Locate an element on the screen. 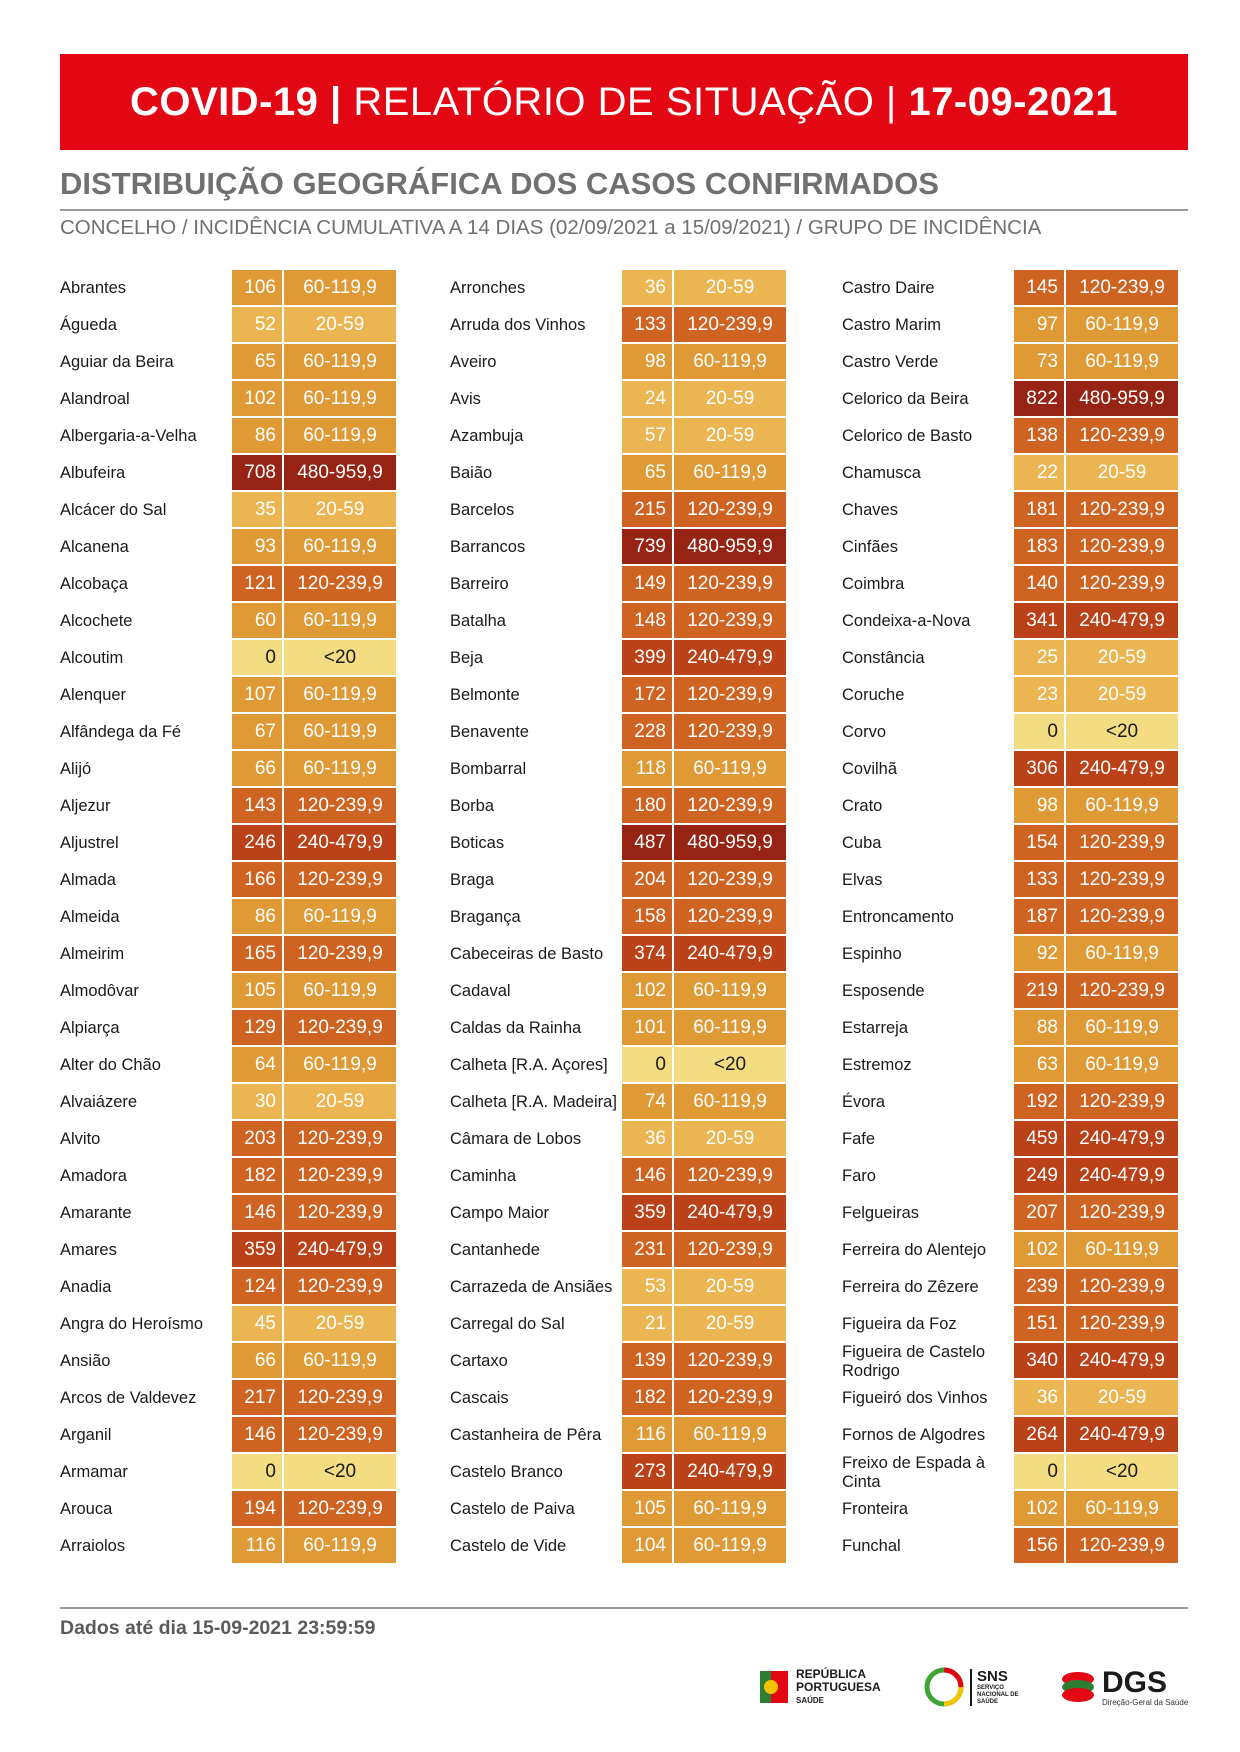  municipality-name: Azambuja is located at coordinates (487, 436).